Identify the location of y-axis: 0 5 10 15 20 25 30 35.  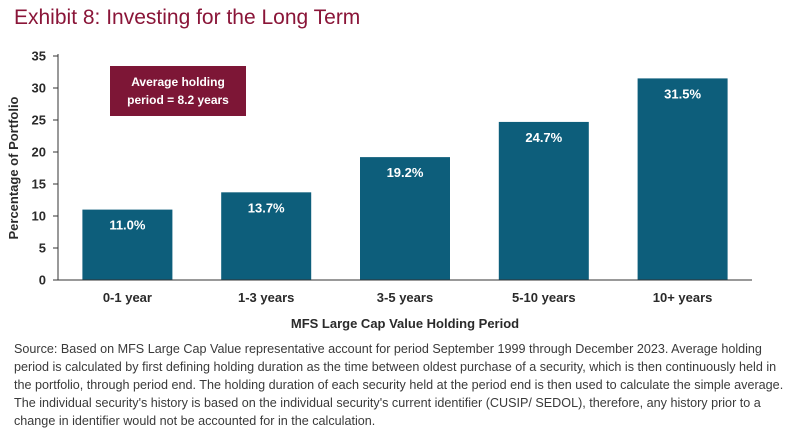
(45, 168).